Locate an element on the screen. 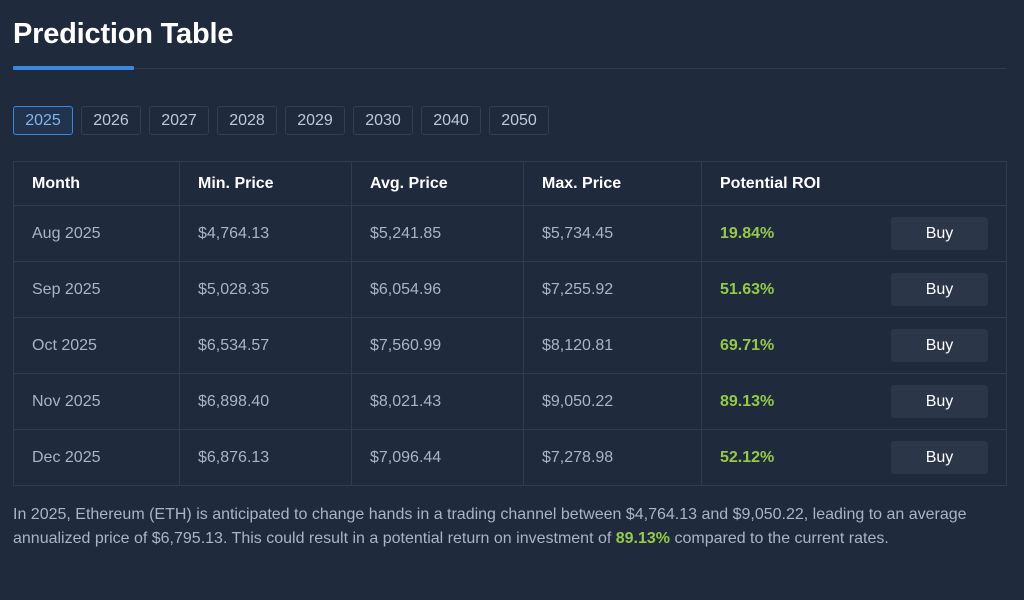 This screenshot has width=1024, height=600. column-header-action is located at coordinates (939, 183).